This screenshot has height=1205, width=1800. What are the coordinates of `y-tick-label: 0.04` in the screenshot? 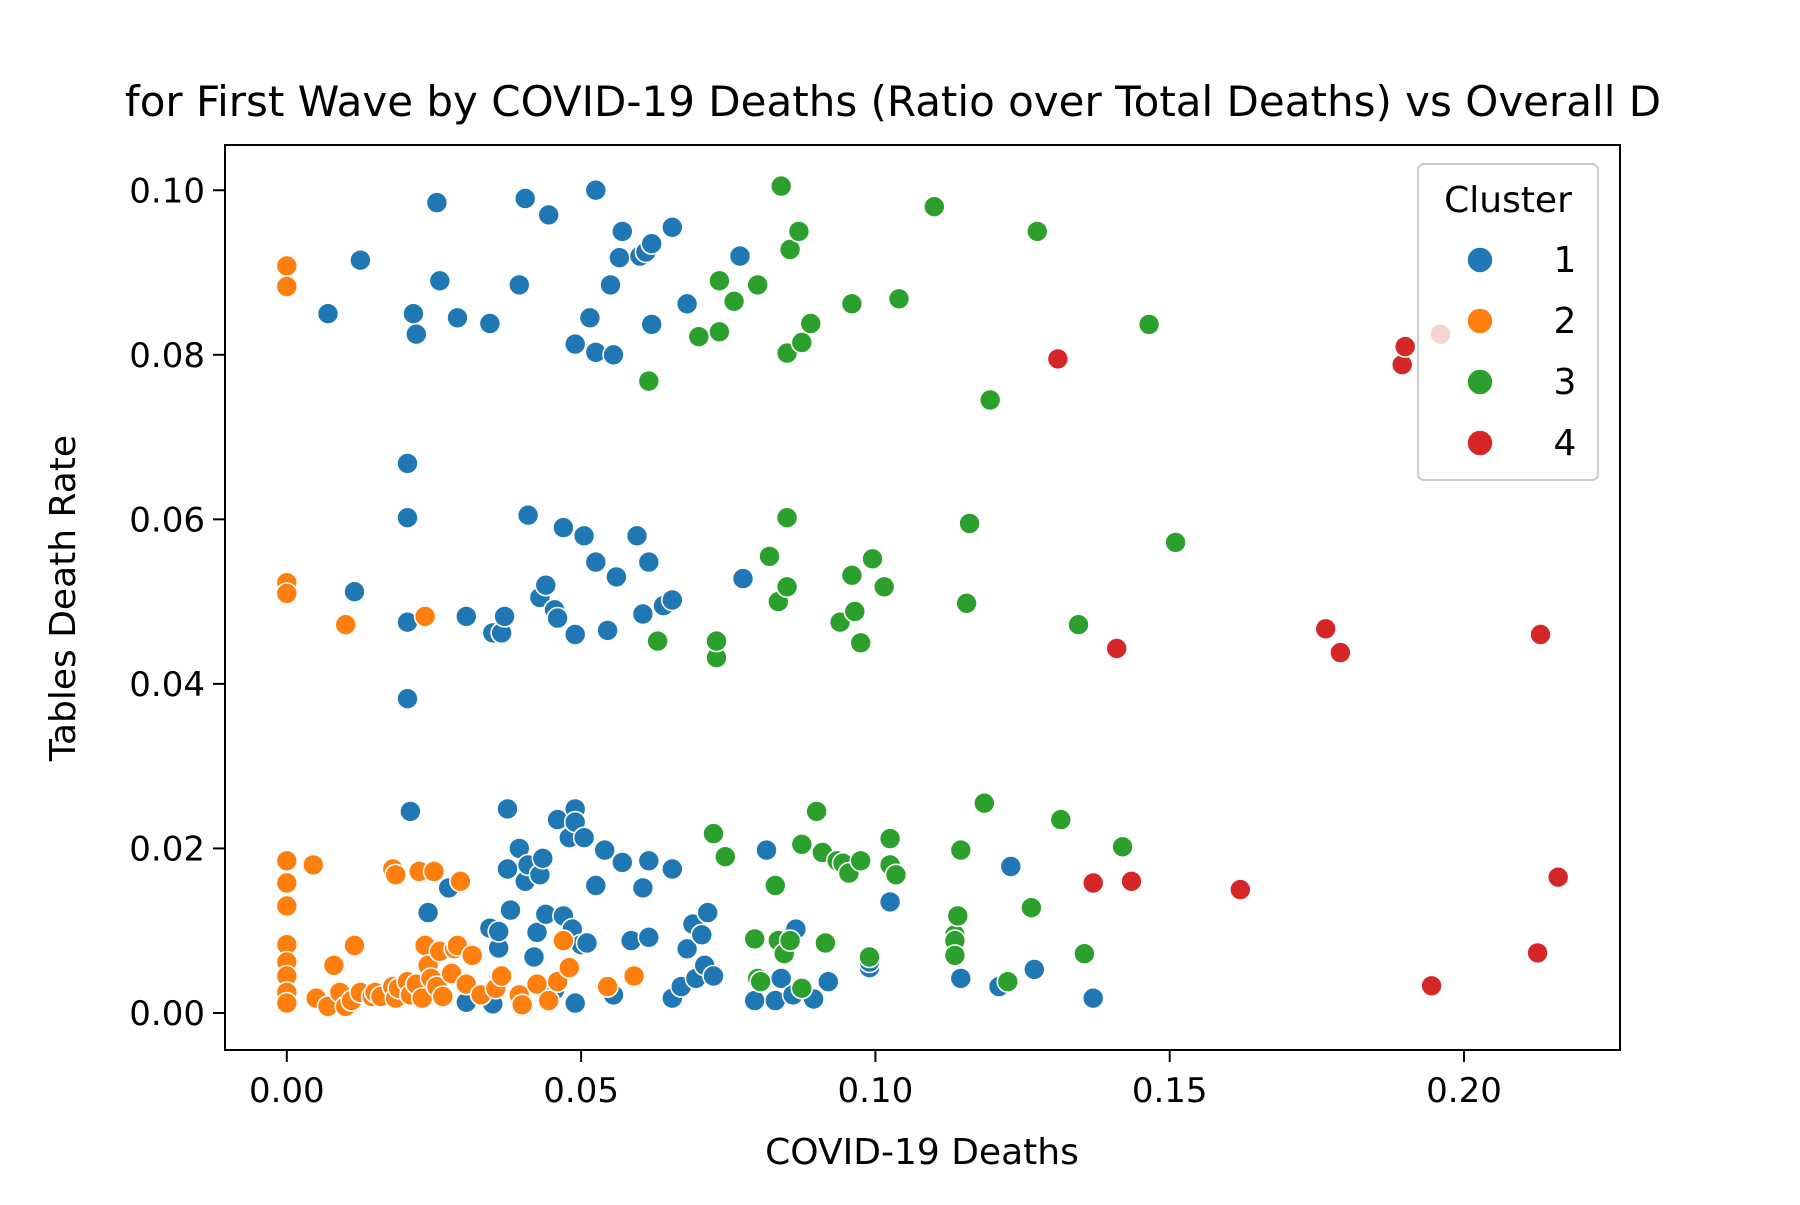 It's located at (167, 685).